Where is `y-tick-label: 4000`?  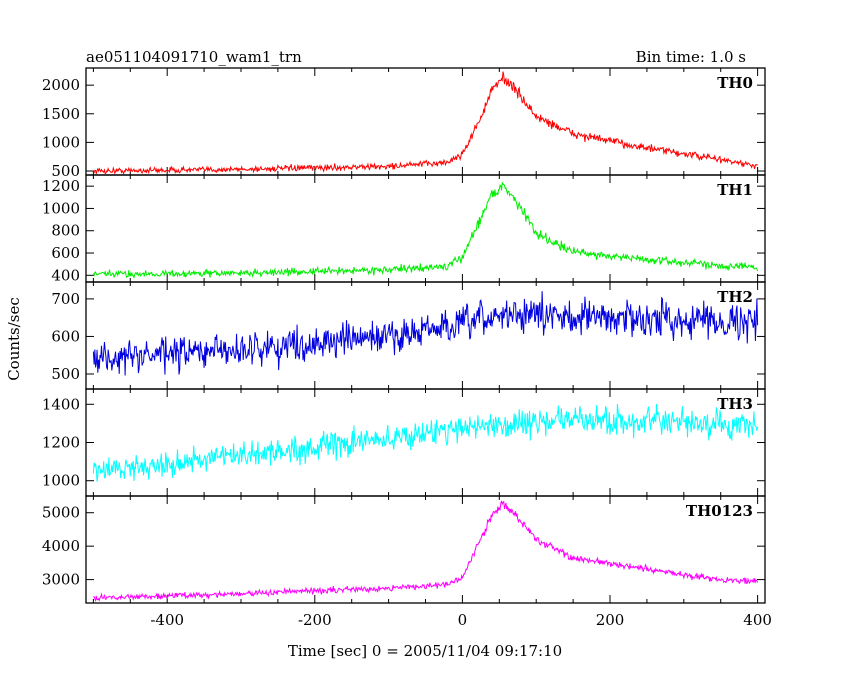 y-tick-label: 4000 is located at coordinates (61, 546).